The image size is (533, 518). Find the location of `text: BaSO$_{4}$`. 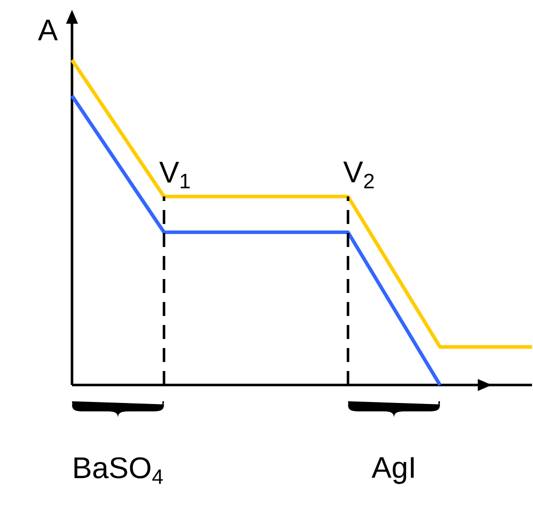

text: BaSO$_{4}$ is located at coordinates (118, 470).